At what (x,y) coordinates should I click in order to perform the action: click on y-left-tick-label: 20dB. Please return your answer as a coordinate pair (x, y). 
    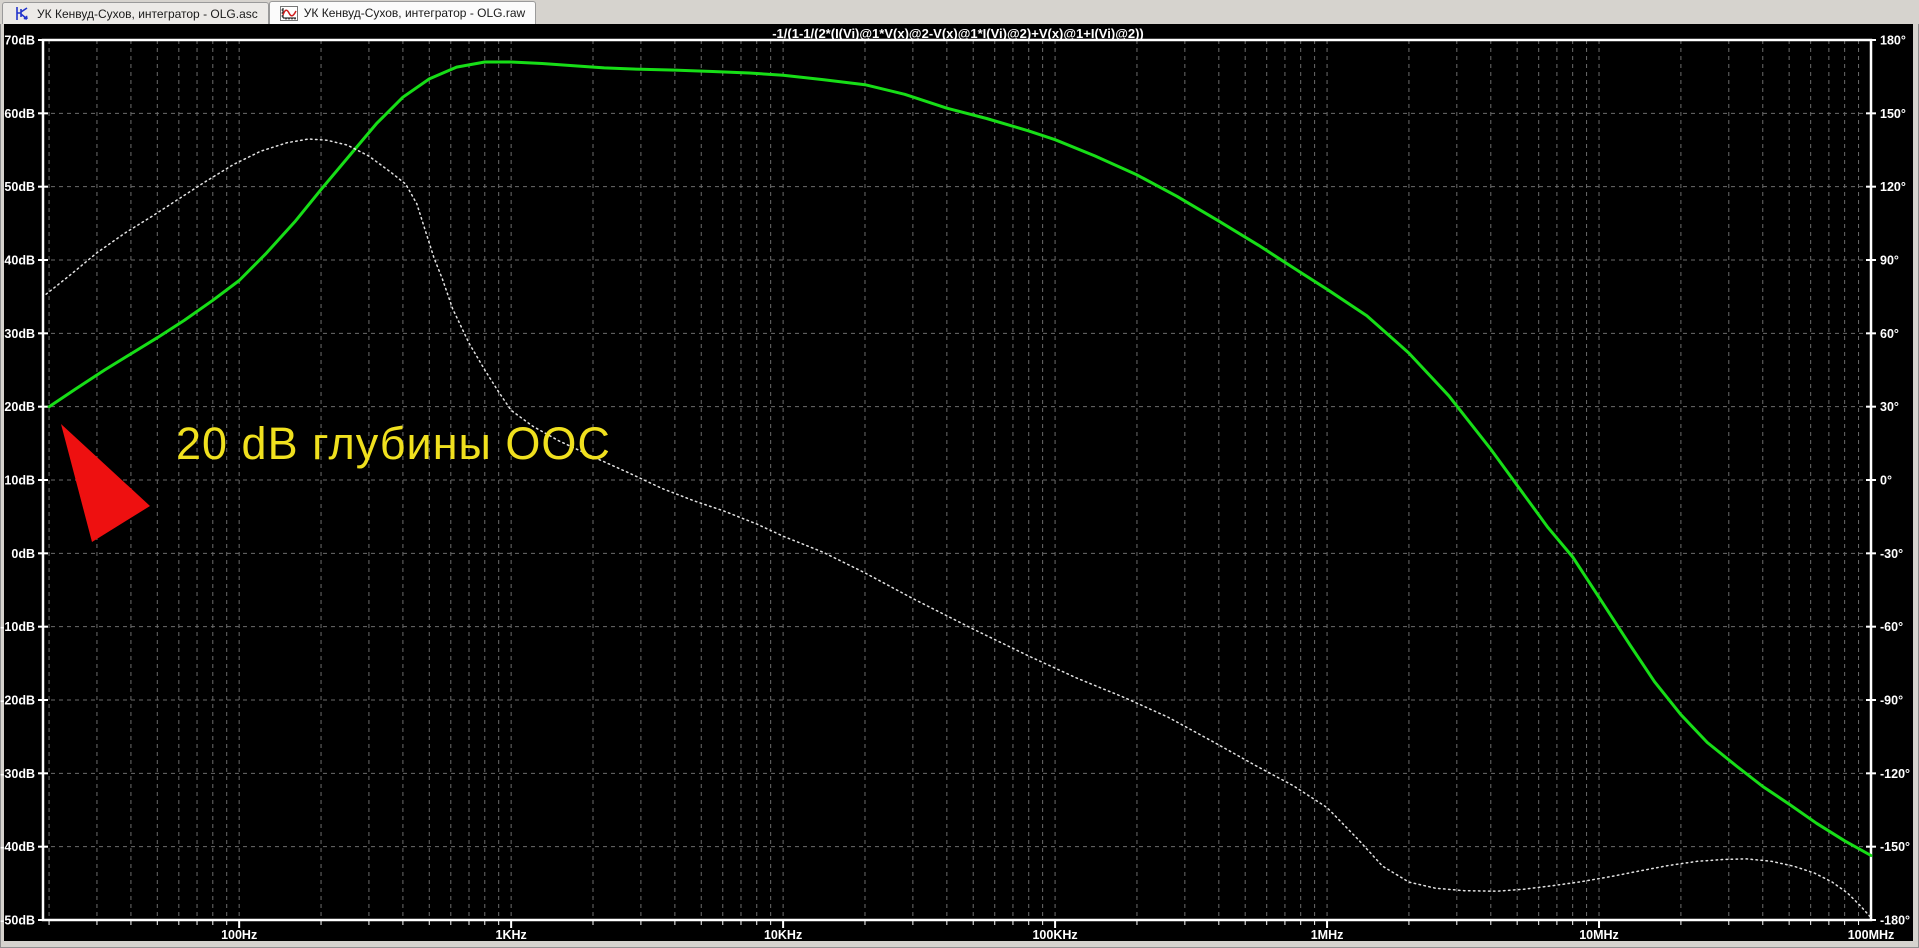
    Looking at the image, I should click on (19, 407).